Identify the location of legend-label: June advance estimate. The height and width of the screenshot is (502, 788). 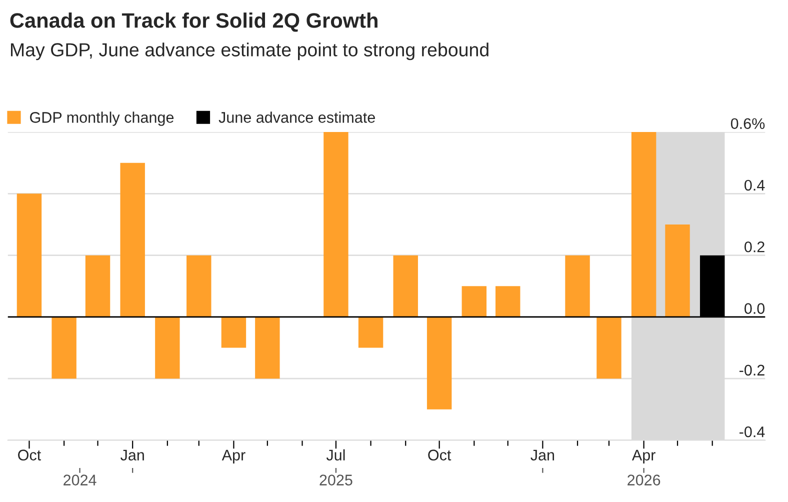
(296, 117).